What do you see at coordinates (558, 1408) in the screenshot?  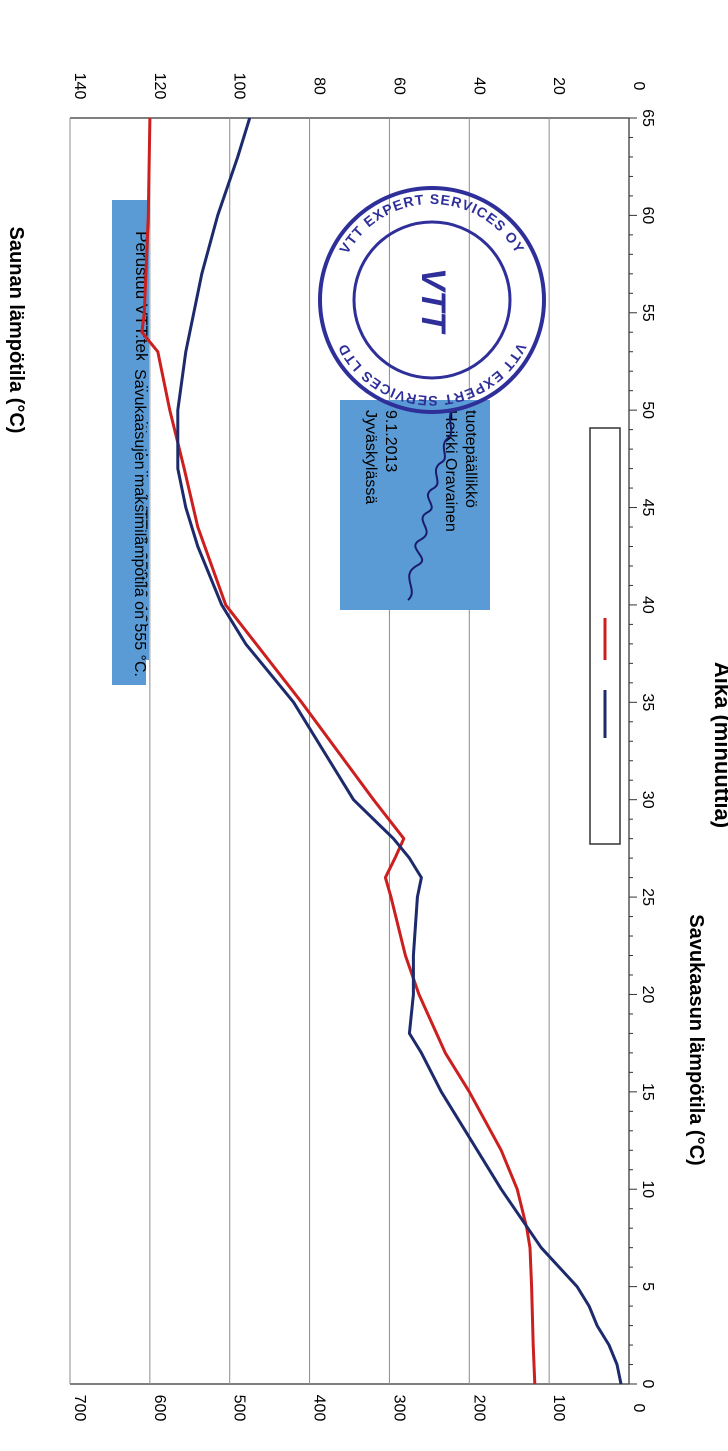 I see `left-y-tick-label: 100` at bounding box center [558, 1408].